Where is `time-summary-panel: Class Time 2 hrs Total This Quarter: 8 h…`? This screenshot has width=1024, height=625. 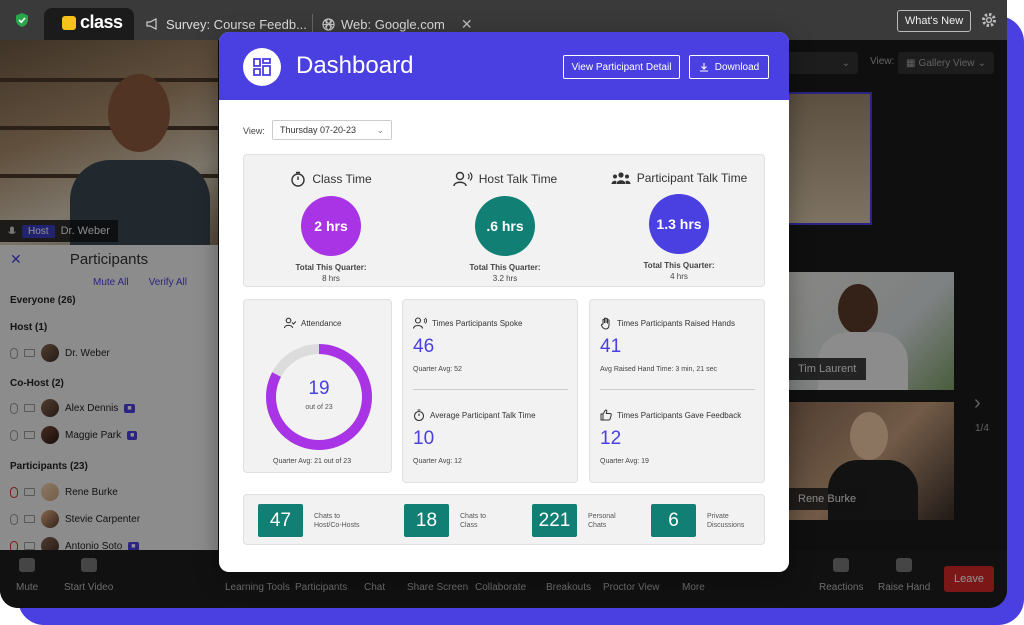
time-summary-panel: Class Time 2 hrs Total This Quarter: 8 h… is located at coordinates (504, 220).